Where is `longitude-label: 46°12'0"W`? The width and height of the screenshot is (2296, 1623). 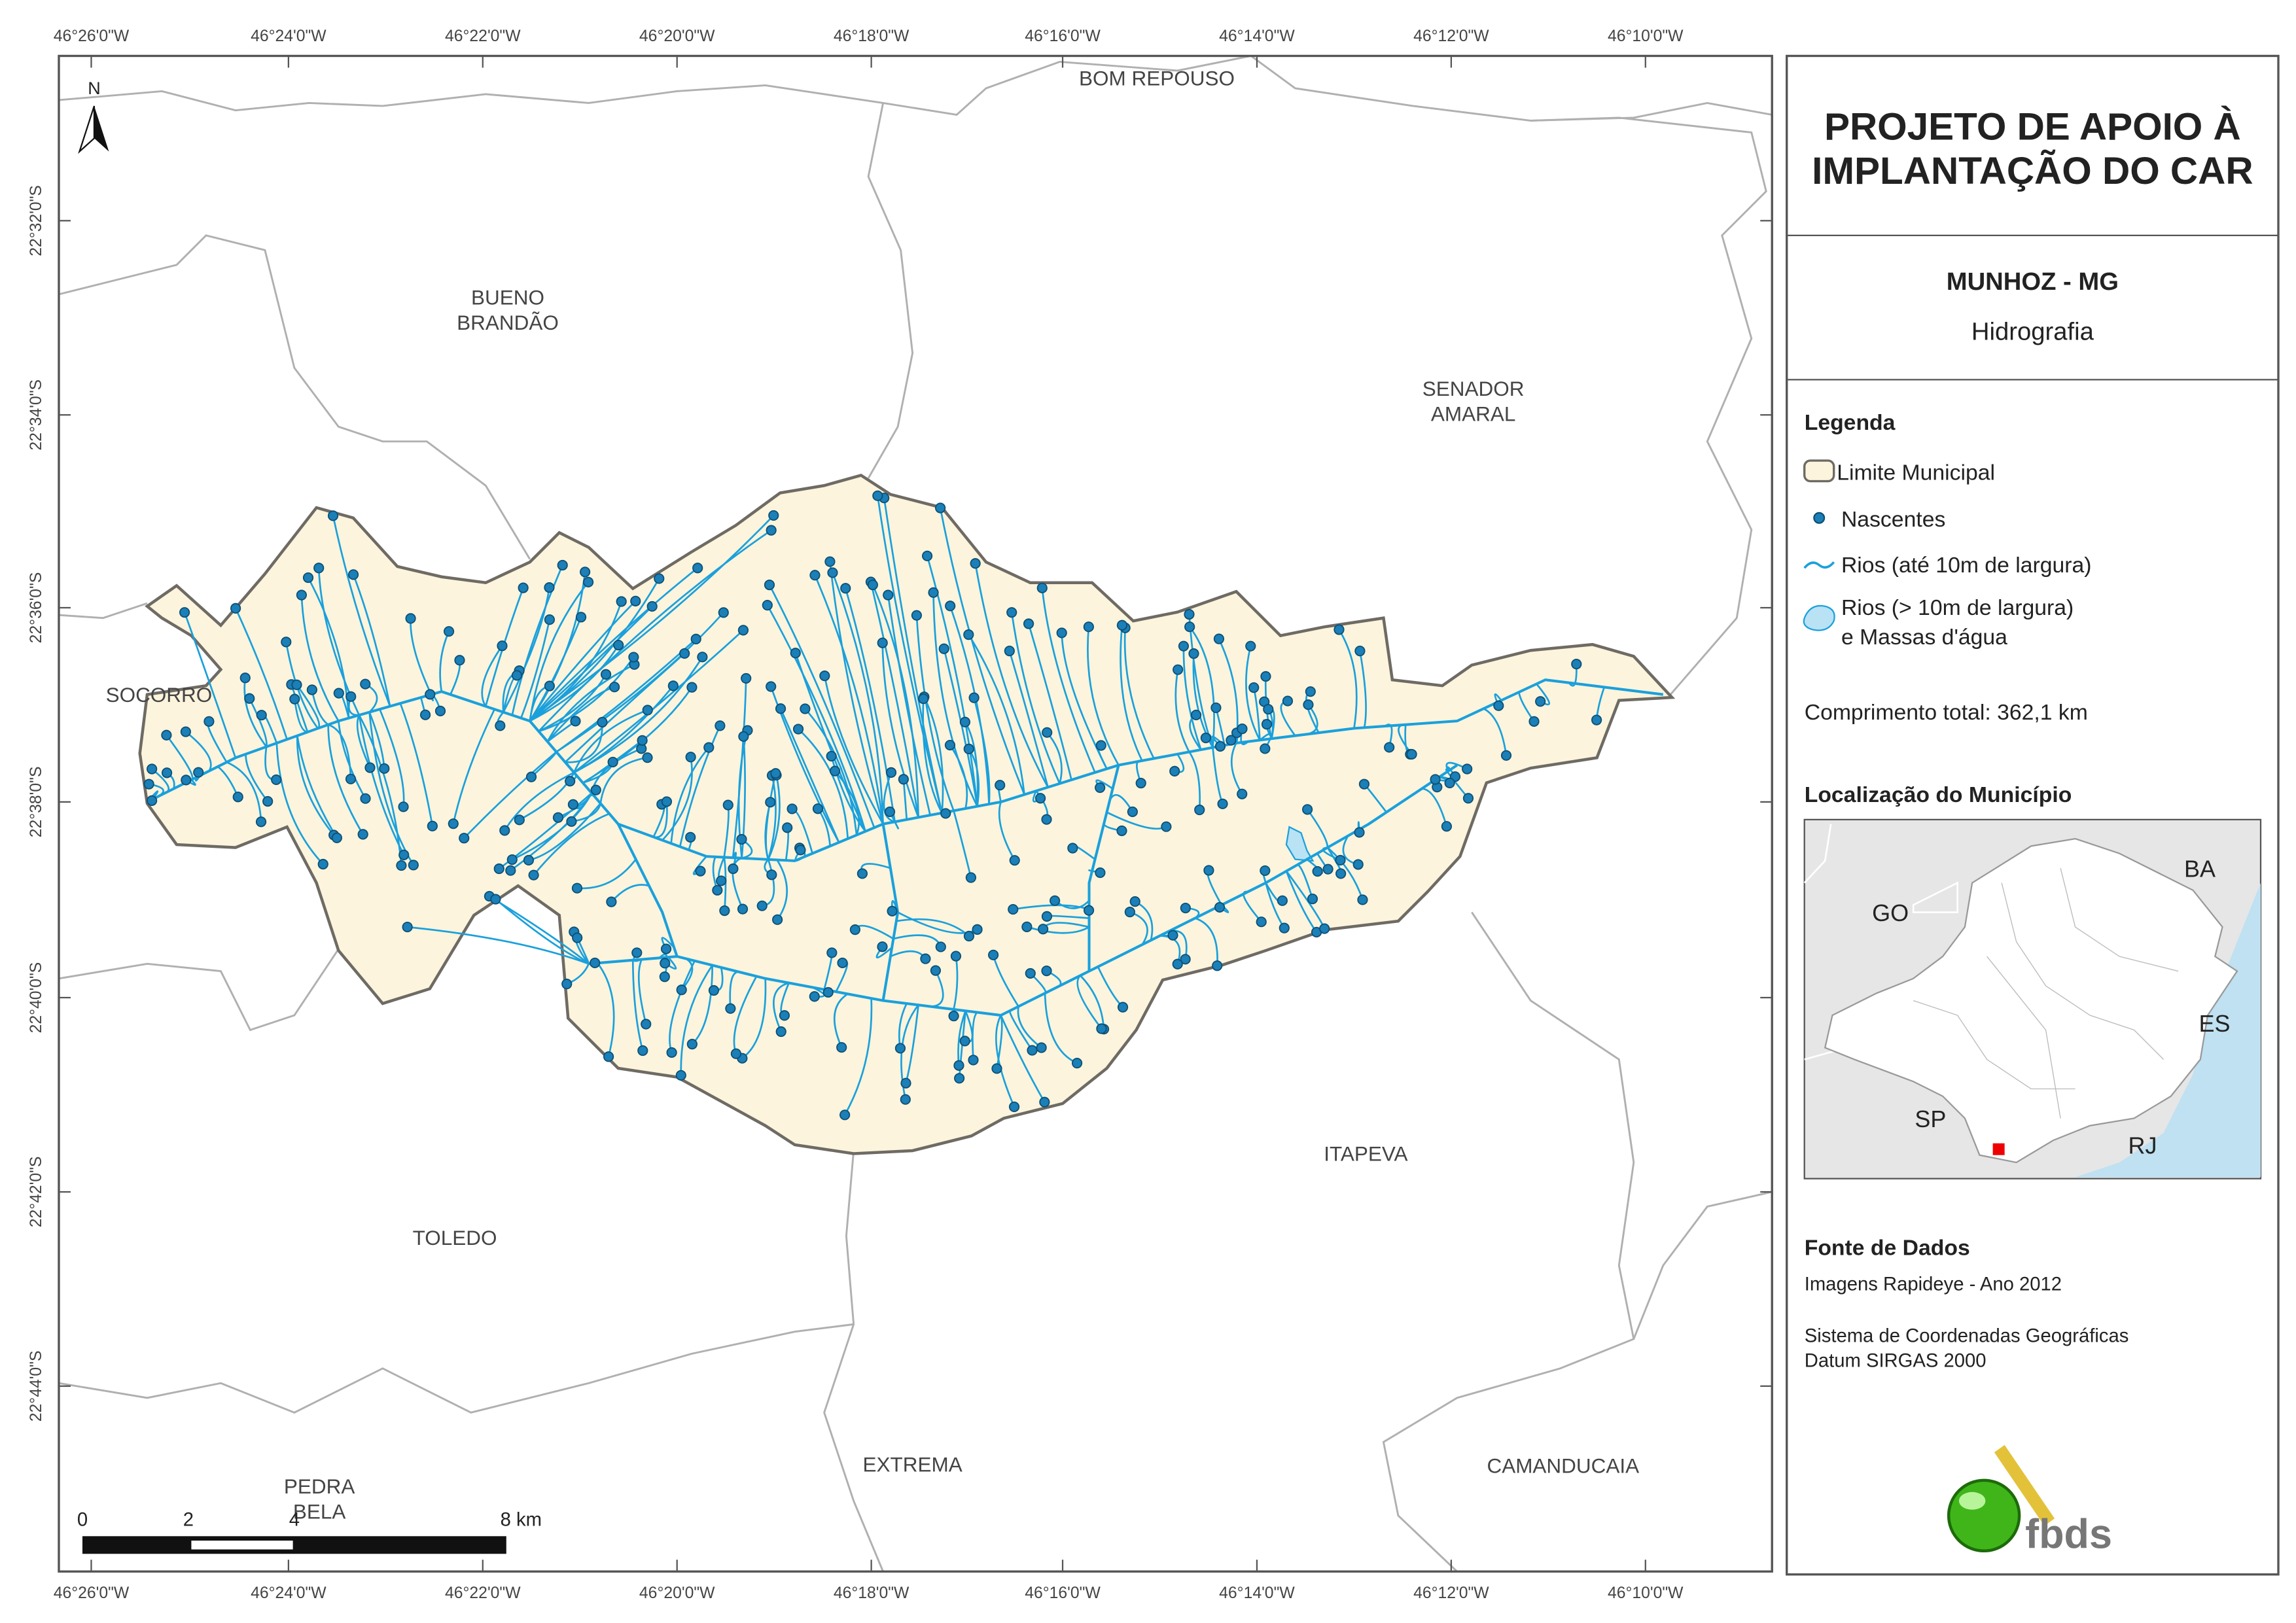 longitude-label: 46°12'0"W is located at coordinates (1451, 1593).